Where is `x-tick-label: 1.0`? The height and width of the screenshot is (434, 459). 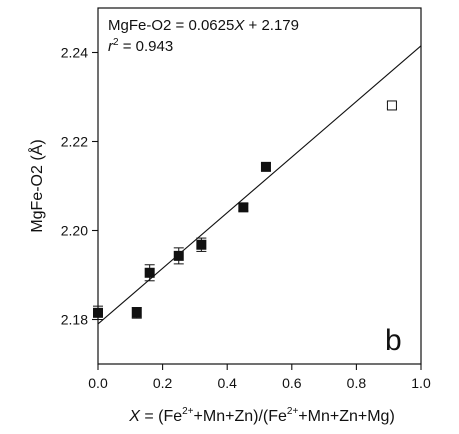 x-tick-label: 1.0 is located at coordinates (421, 383).